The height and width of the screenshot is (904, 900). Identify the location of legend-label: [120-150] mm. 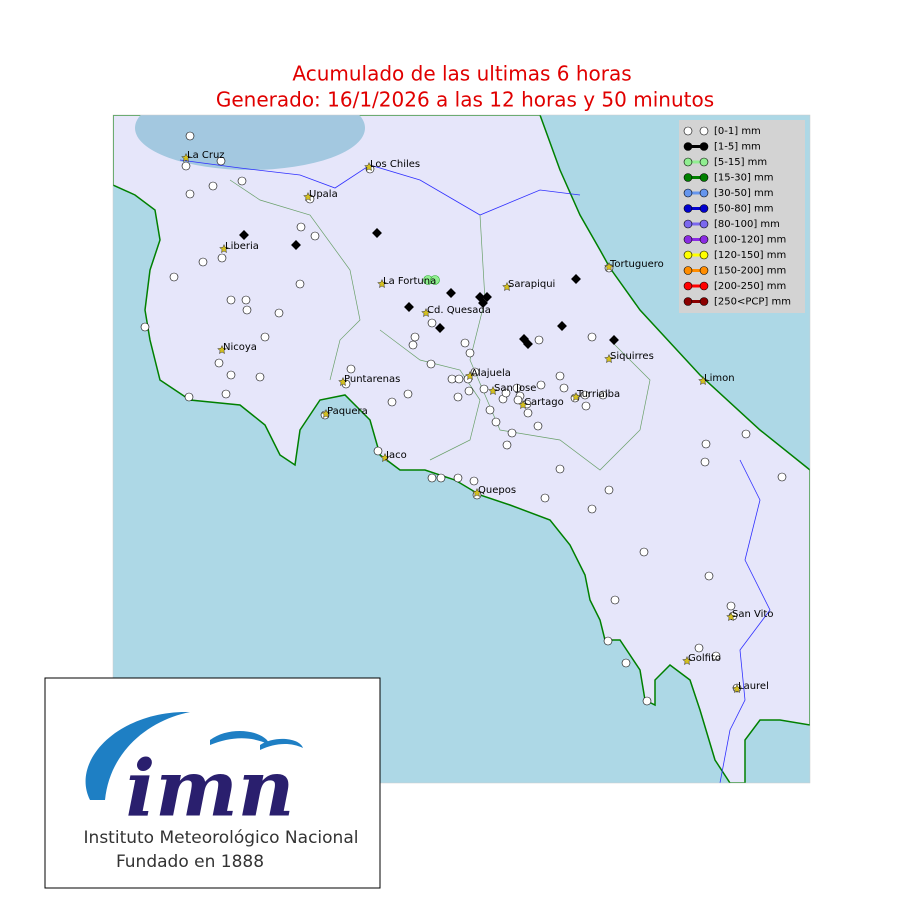
(750, 255).